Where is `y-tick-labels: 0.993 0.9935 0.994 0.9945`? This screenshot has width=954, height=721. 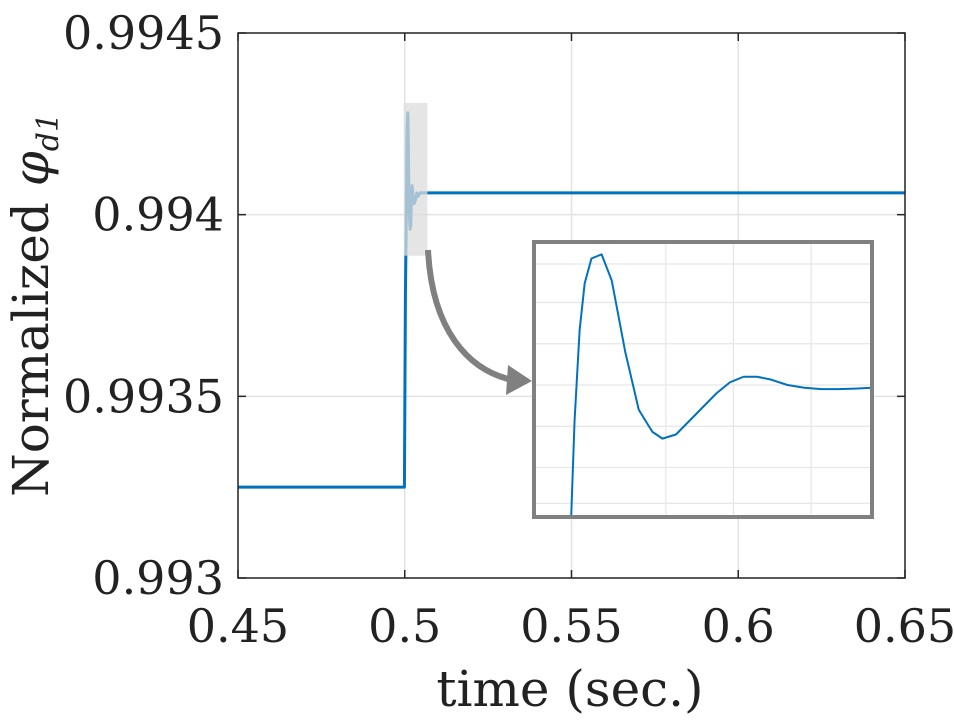 y-tick-labels: 0.993 0.9935 0.994 0.9945 is located at coordinates (143, 305).